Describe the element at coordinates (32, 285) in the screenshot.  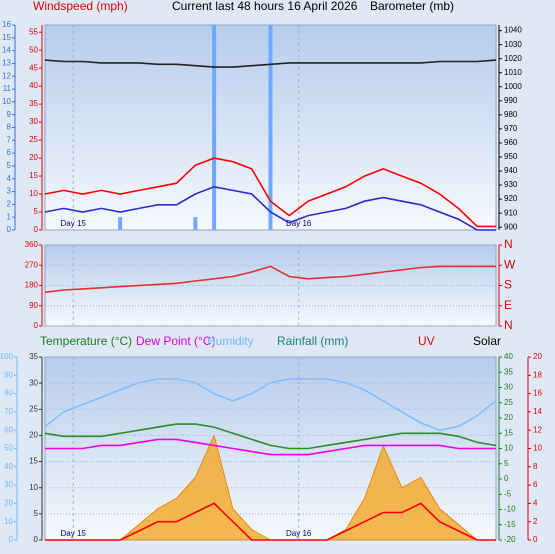
I see `tick-label: 180` at that location.